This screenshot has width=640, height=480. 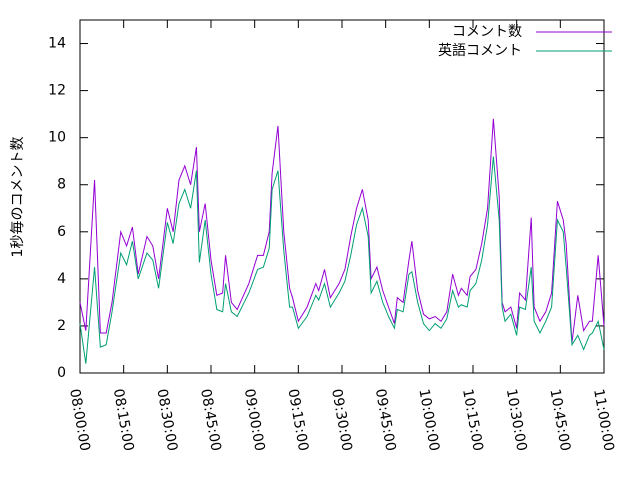 What do you see at coordinates (559, 420) in the screenshot?
I see `x-tick-label: 10:45:00` at bounding box center [559, 420].